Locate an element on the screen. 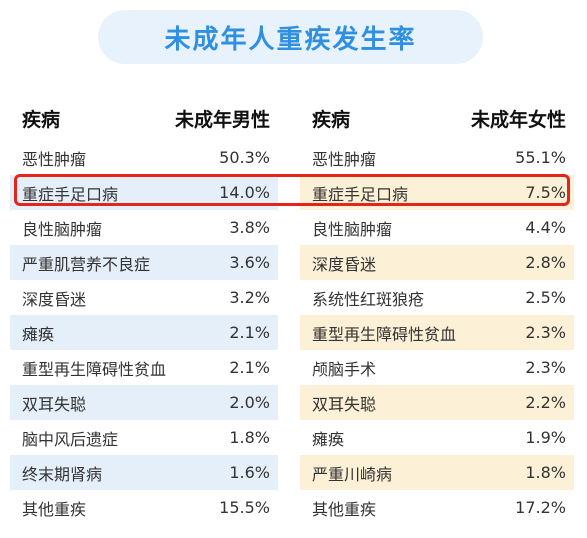 This screenshot has height=538, width=587. male-table-row: 恶性肿瘤 50.3% is located at coordinates (144, 157).